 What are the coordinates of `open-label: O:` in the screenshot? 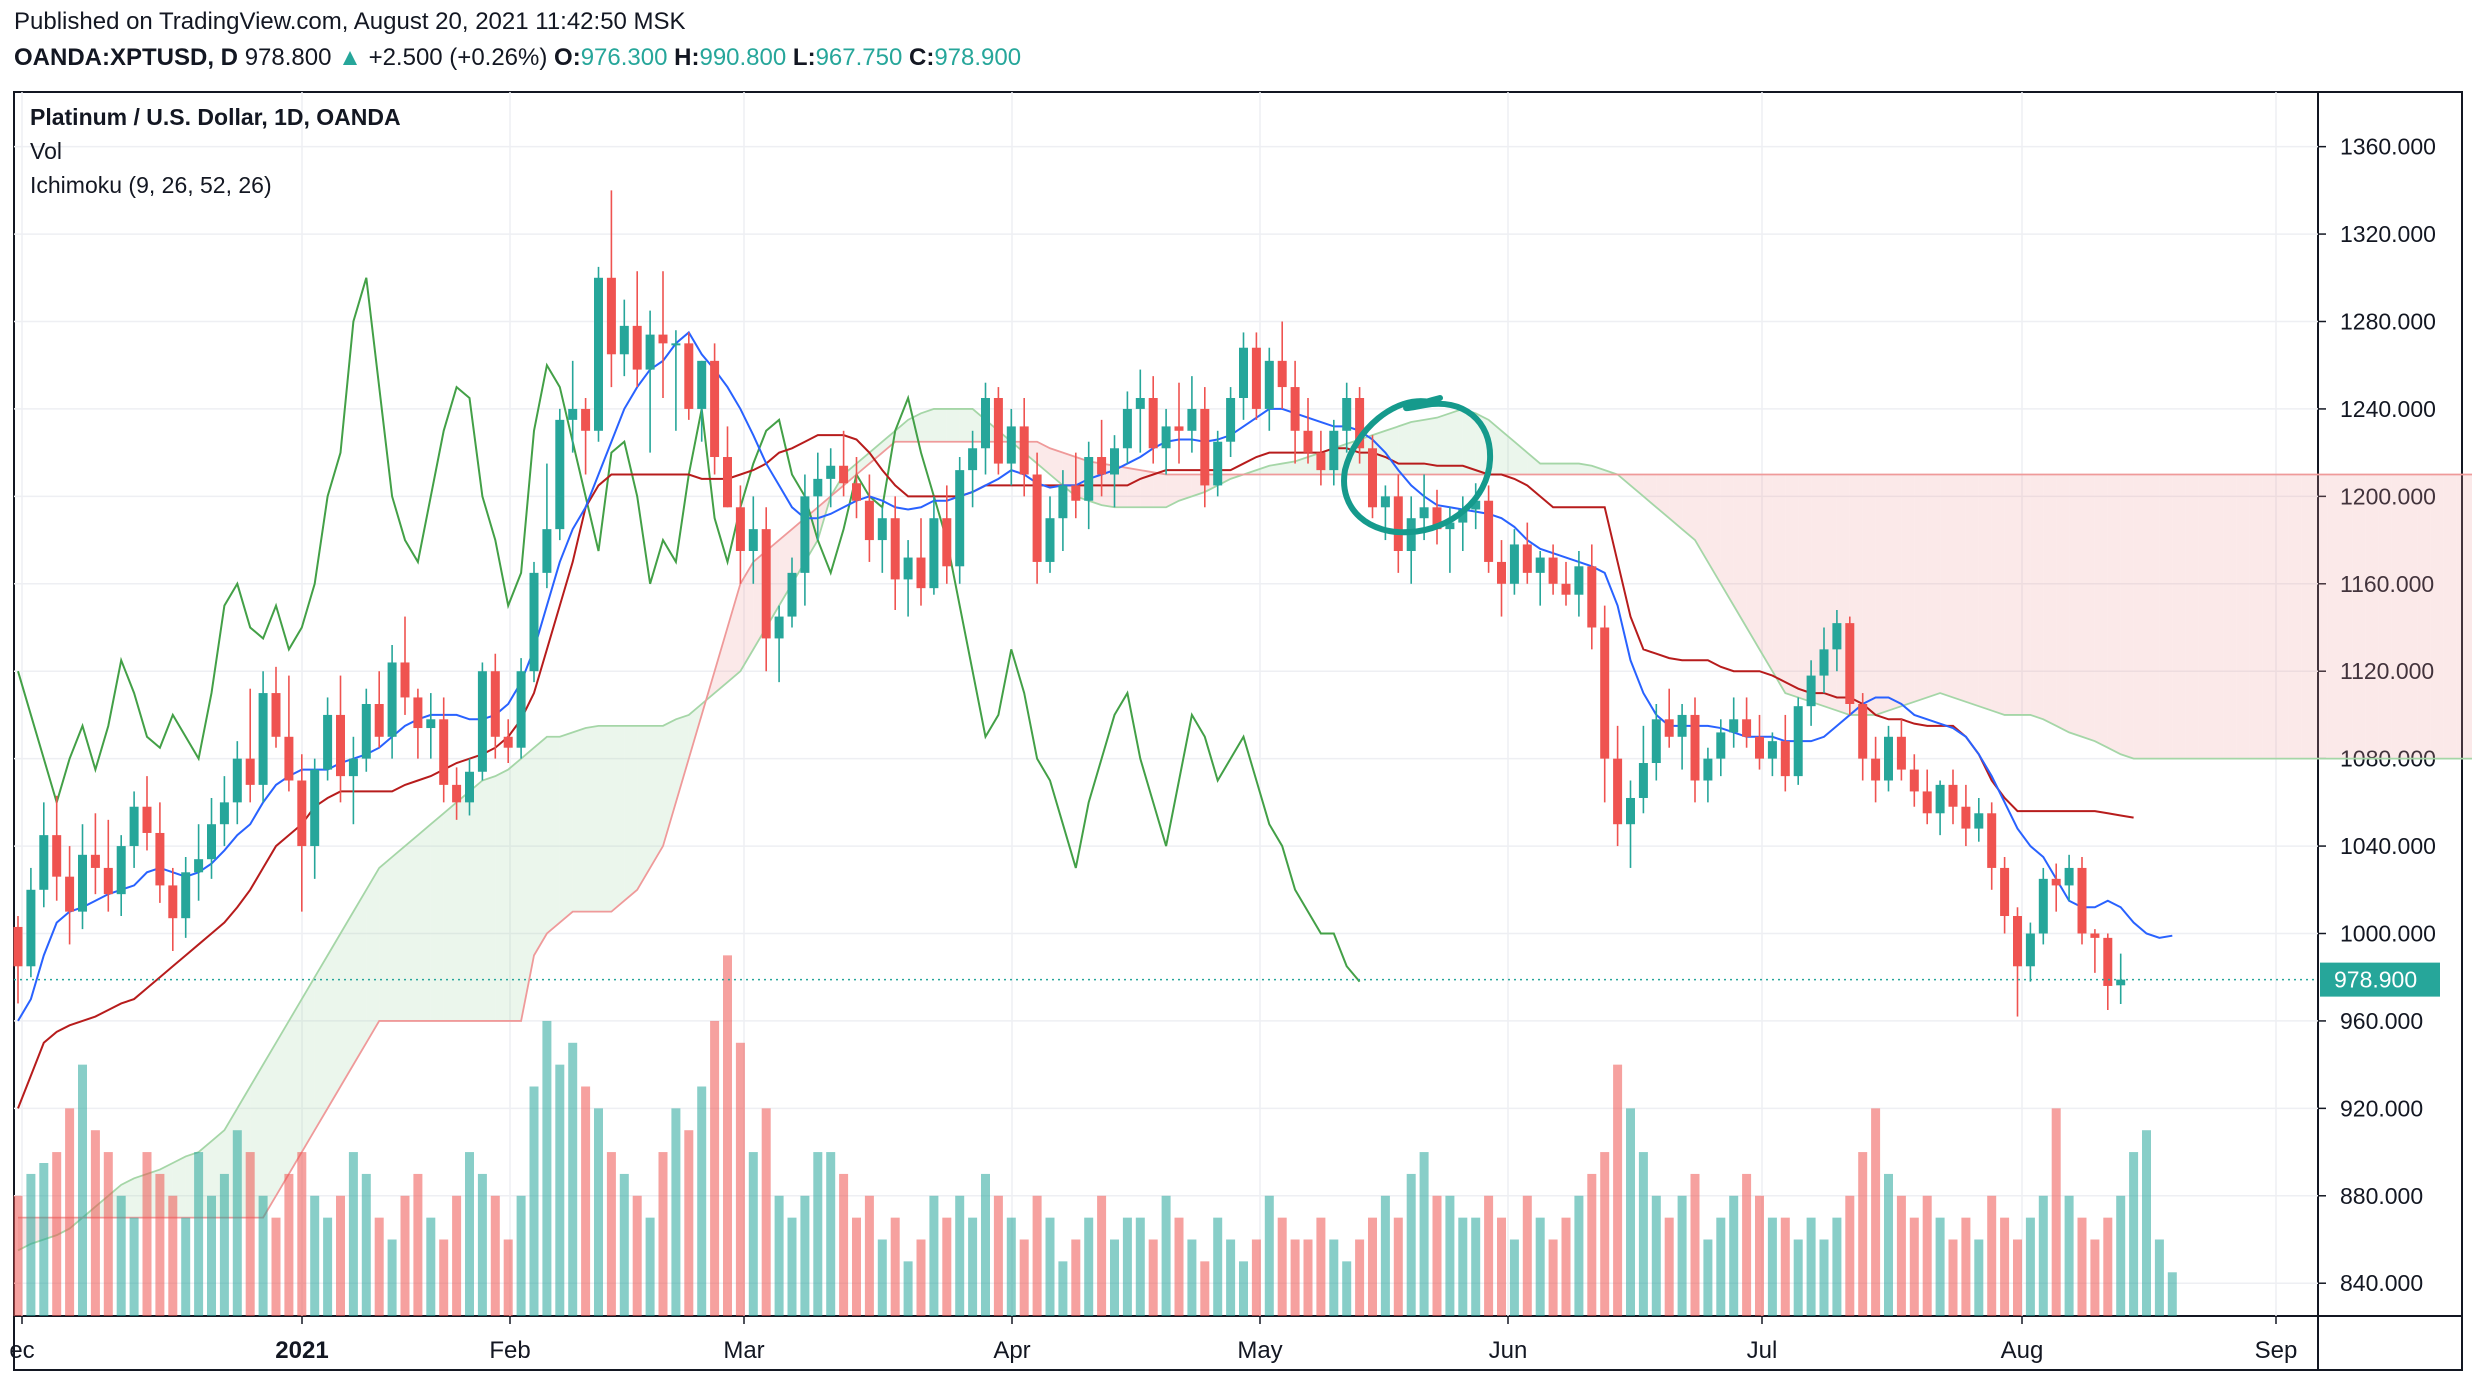 It's located at (567, 57).